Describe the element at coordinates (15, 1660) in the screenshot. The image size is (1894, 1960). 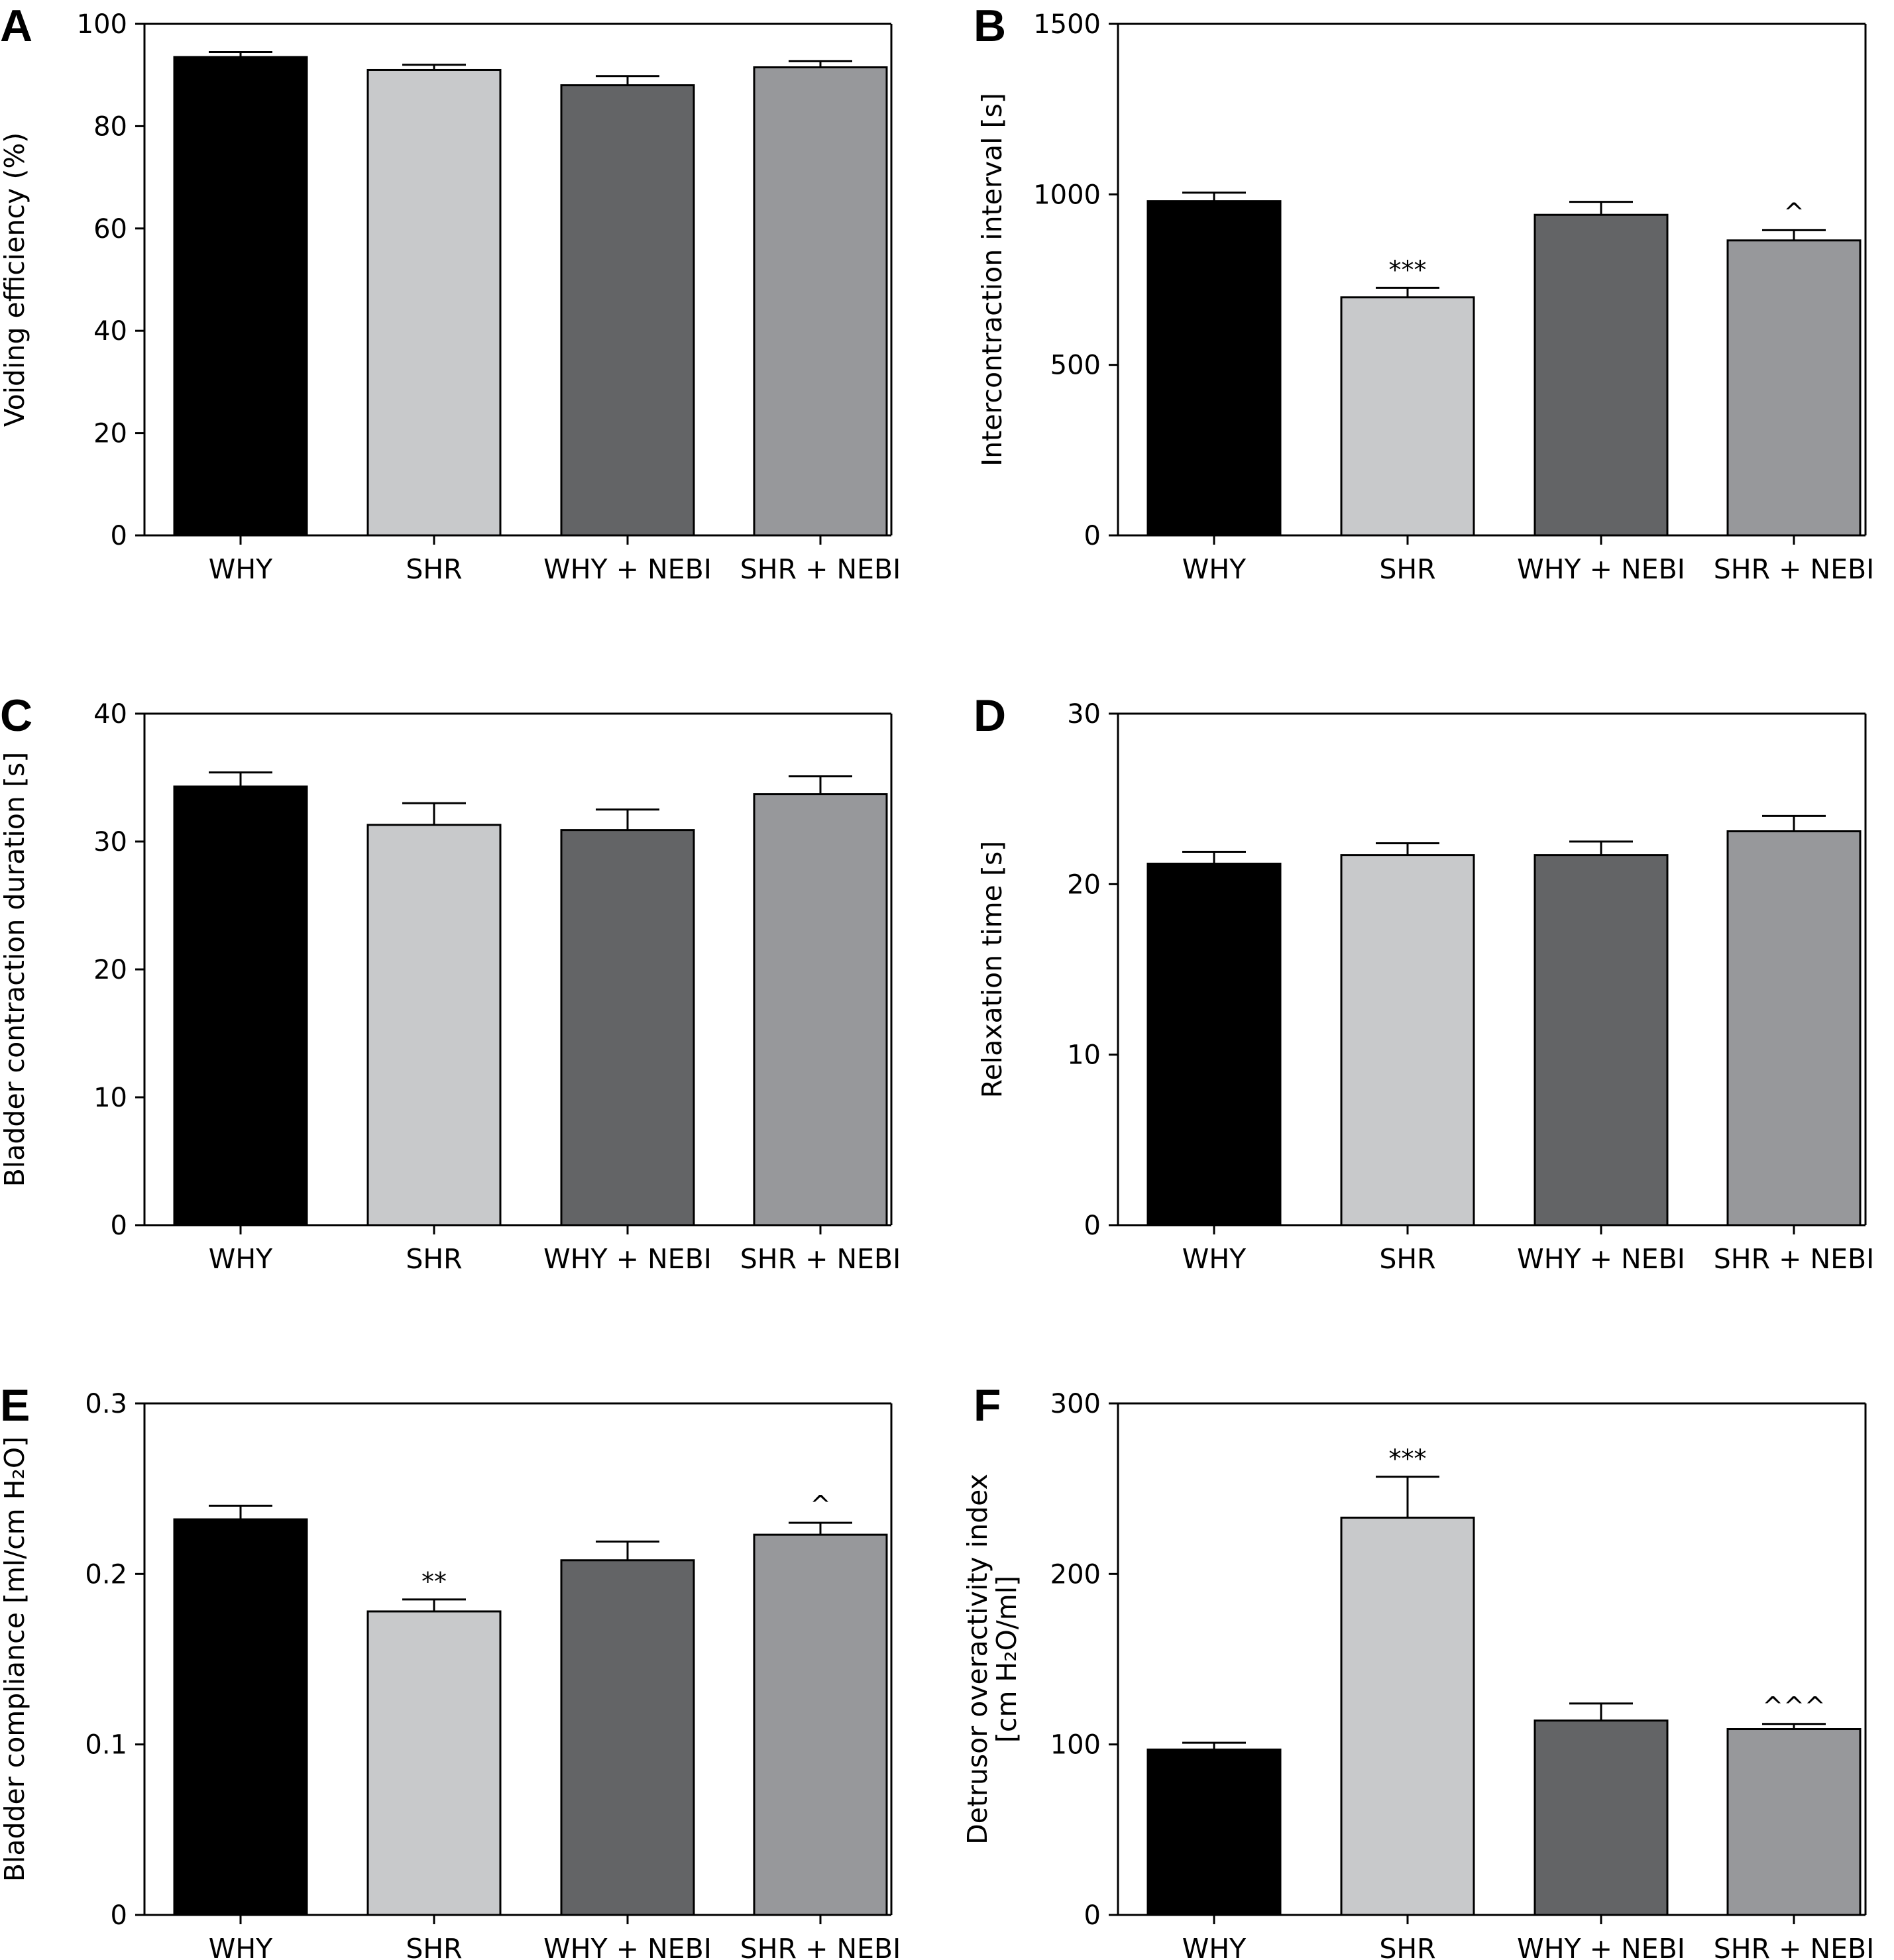
I see `y-axis-title: Bladder compliance [ml/cm H₂O]` at that location.